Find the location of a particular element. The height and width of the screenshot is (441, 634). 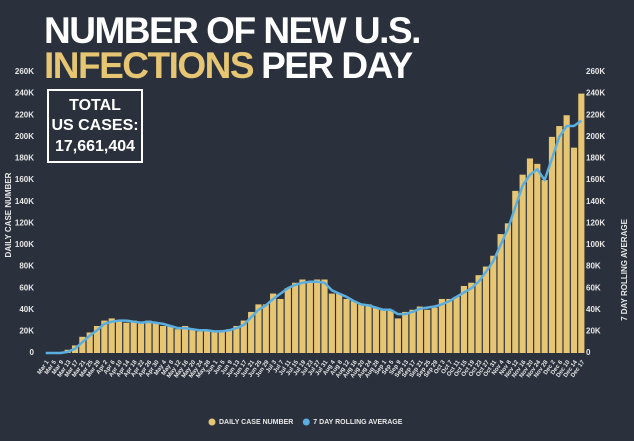

legend-label: DAILY CASE NUMBER is located at coordinates (256, 422).